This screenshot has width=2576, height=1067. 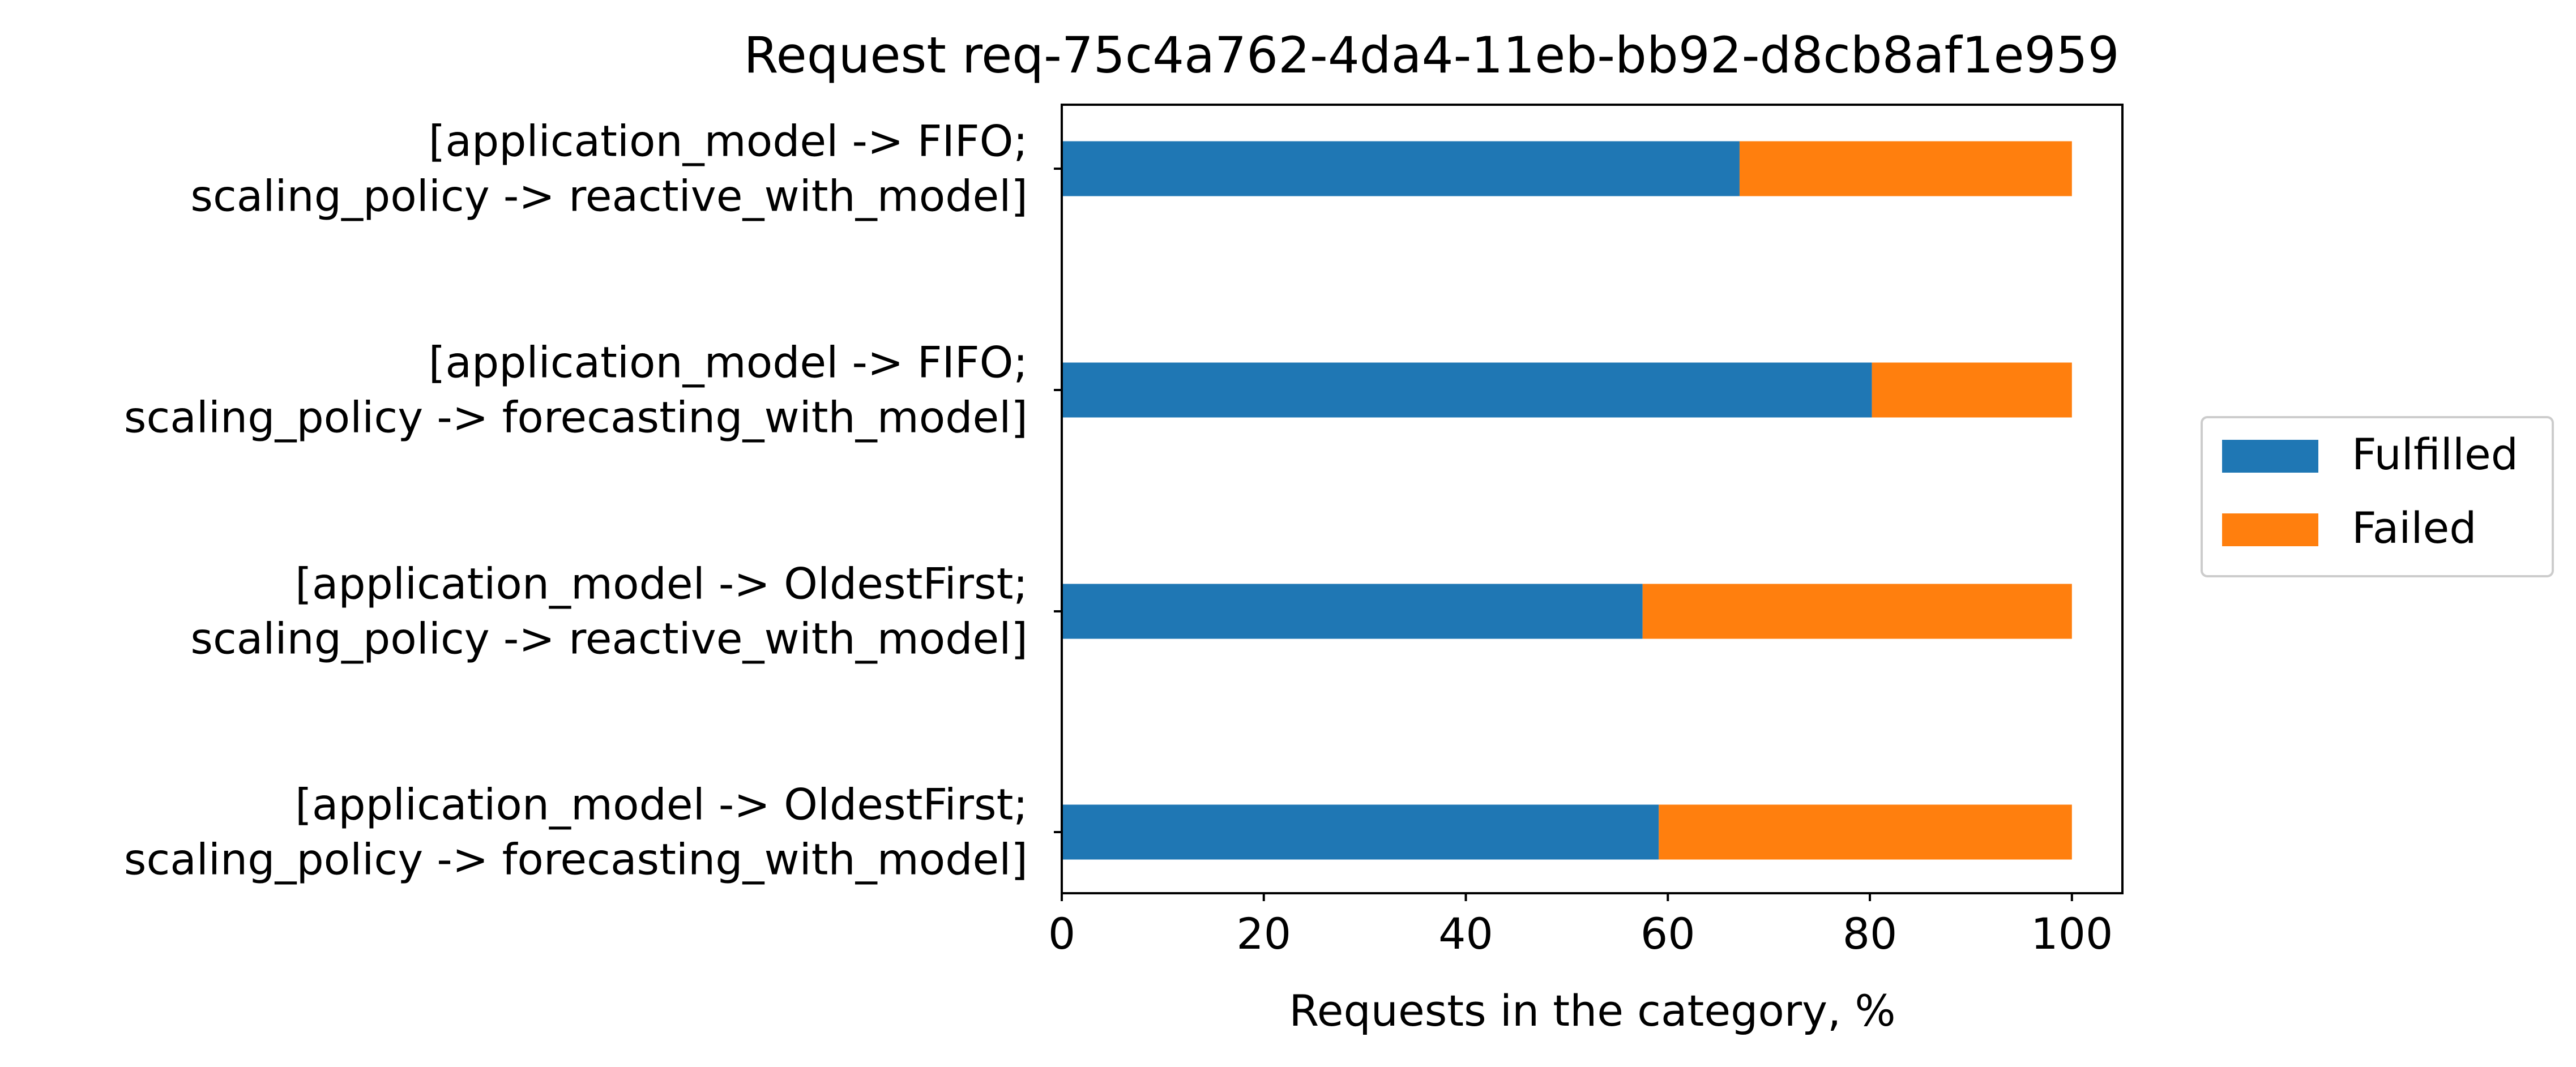 What do you see at coordinates (1061, 934) in the screenshot?
I see `x-tick-label-0: 0` at bounding box center [1061, 934].